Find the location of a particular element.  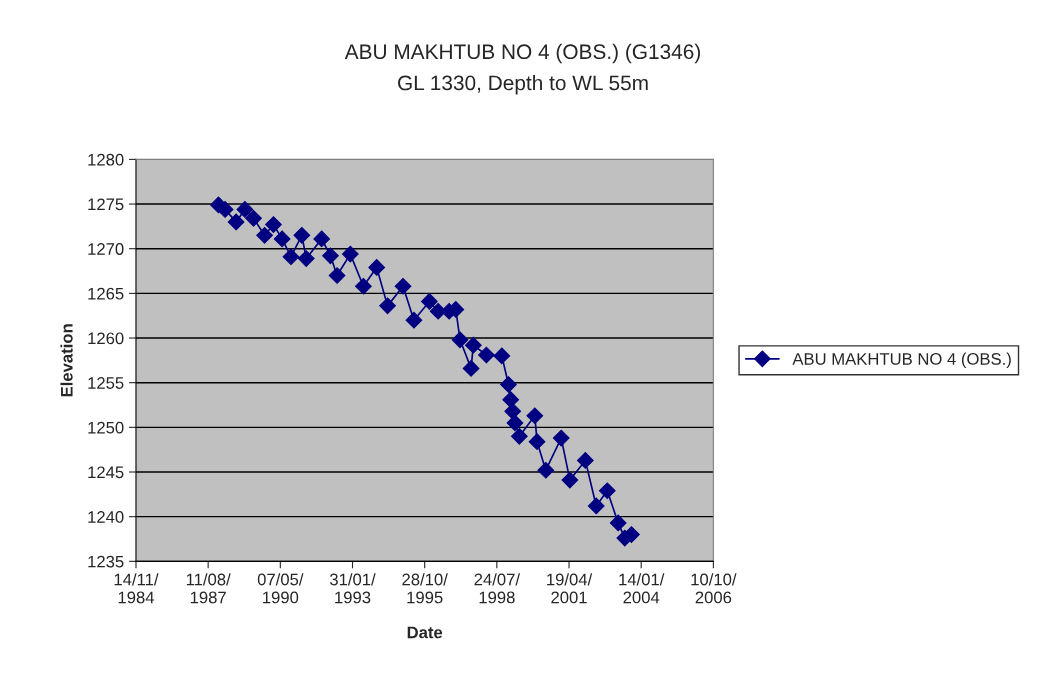

y-tick-label: 1260 is located at coordinates (106, 338).